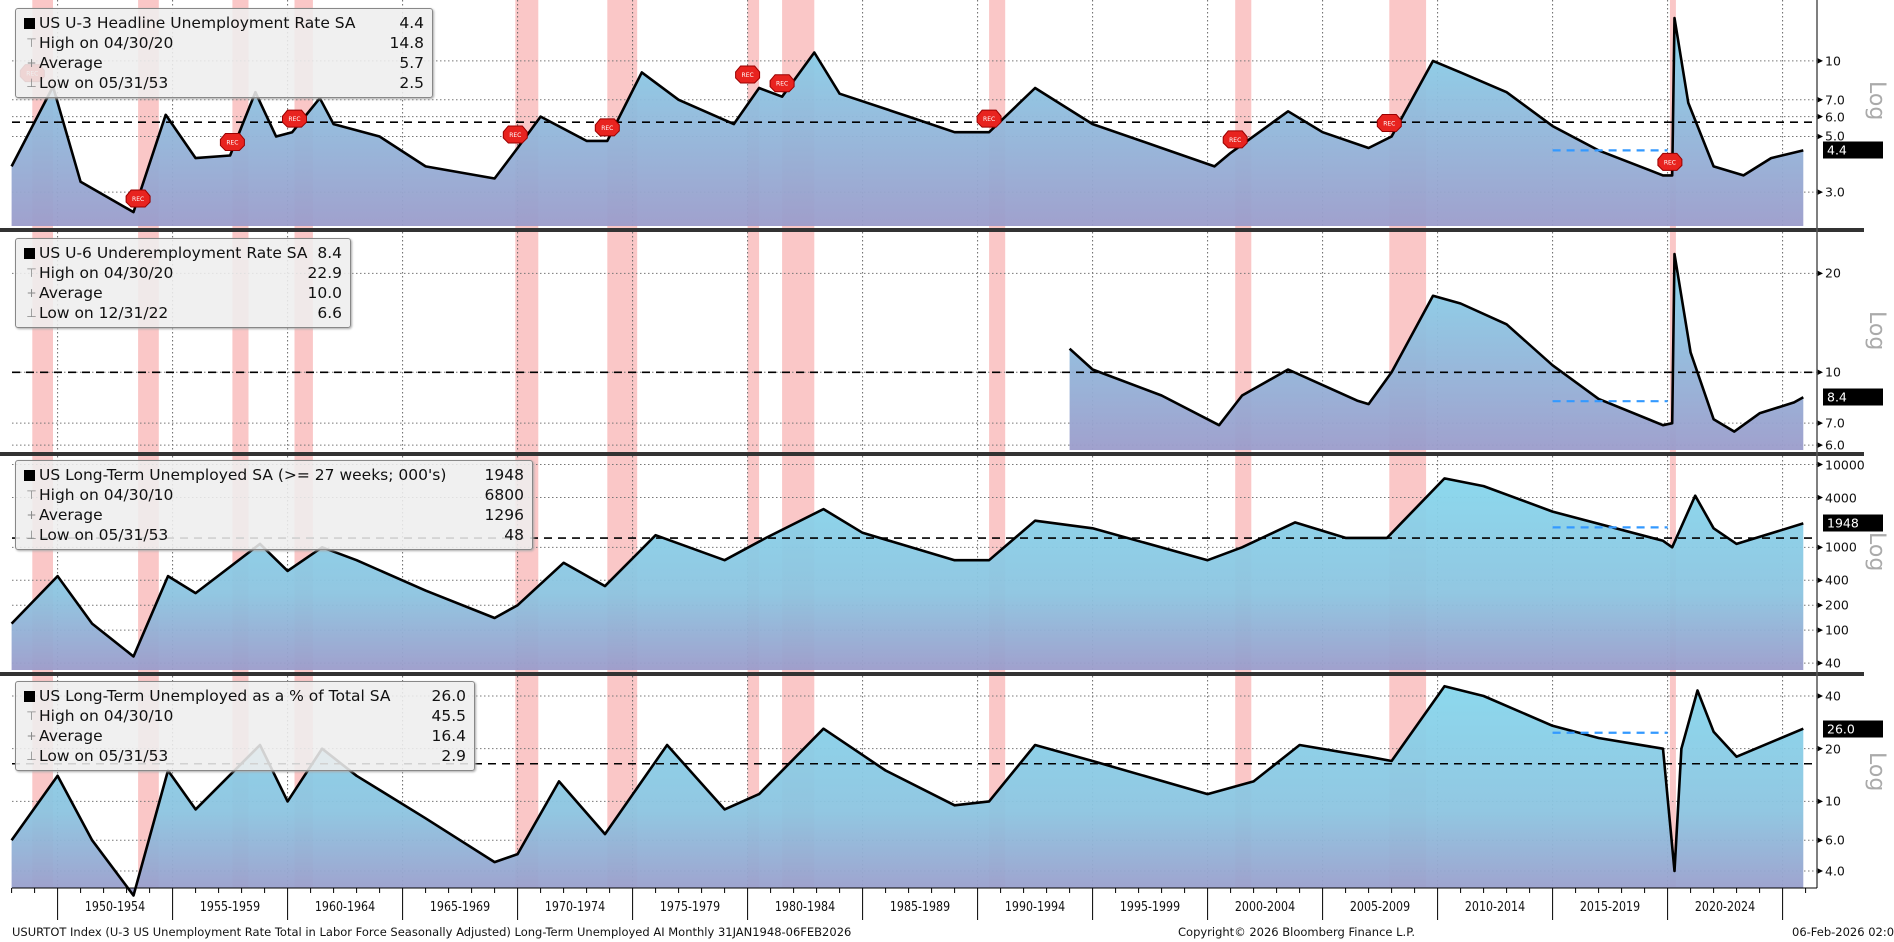 The image size is (1894, 942). I want to click on y-tick-label: 10000, so click(1845, 465).